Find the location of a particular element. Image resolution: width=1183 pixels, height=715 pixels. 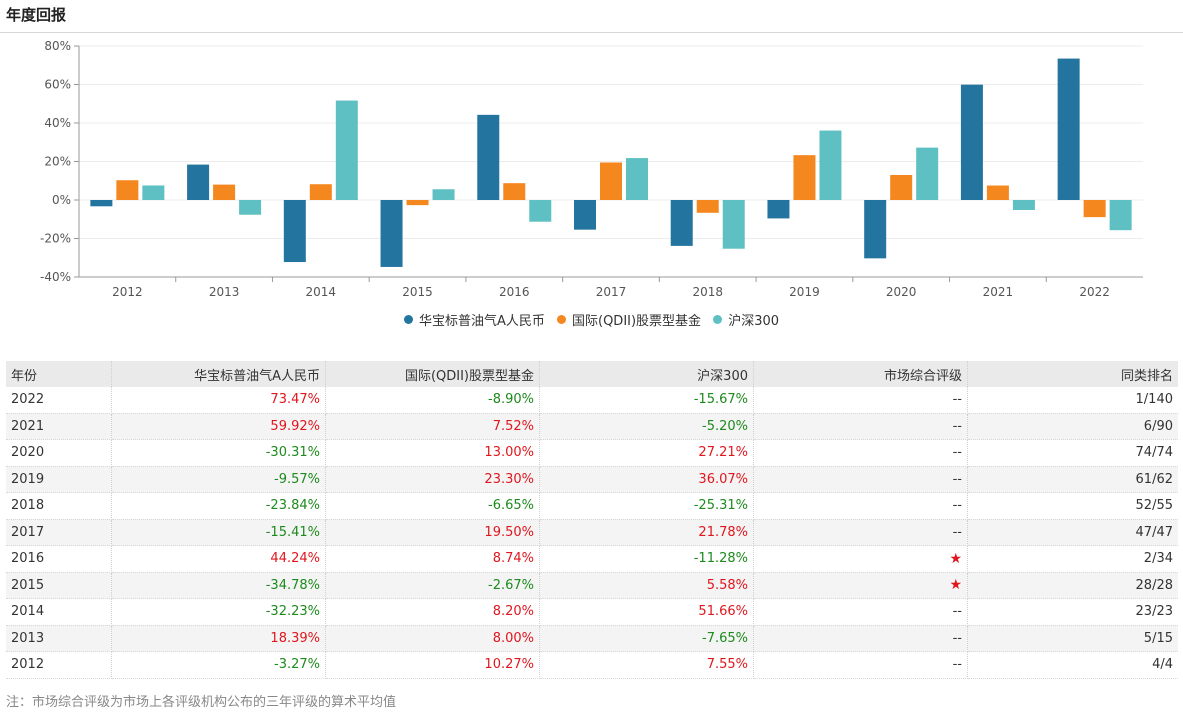

cell-rank: 47/47 is located at coordinates (1072, 532).